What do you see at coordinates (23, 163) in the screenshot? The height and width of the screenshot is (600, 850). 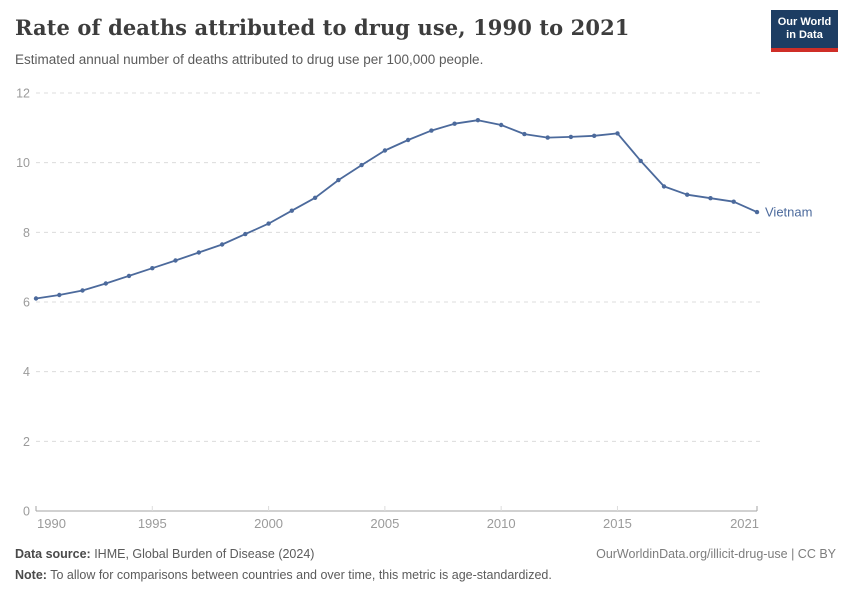 I see `y-axis-tick-label: 10` at bounding box center [23, 163].